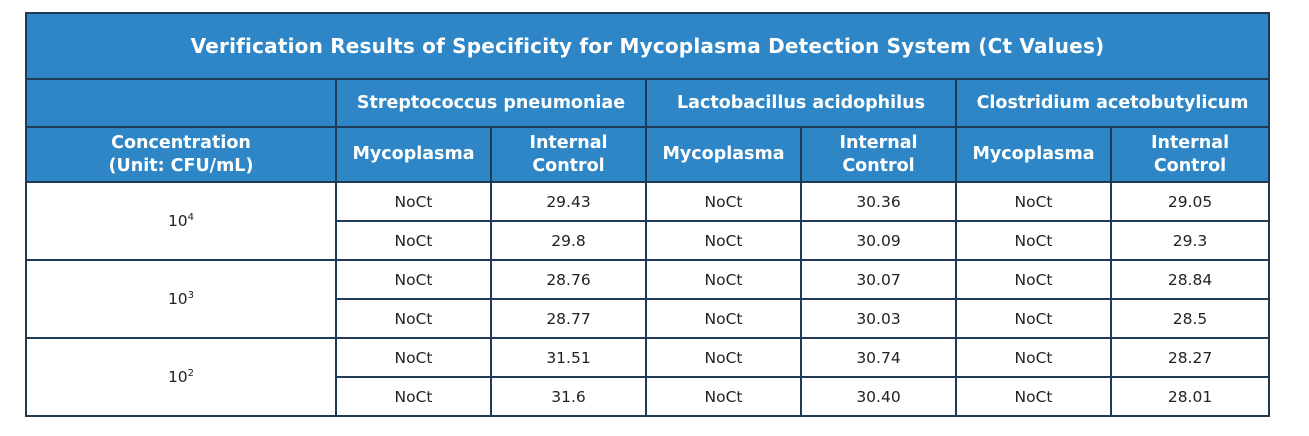 The height and width of the screenshot is (436, 1309). What do you see at coordinates (568, 201) in the screenshot?
I see `table-cell: 29.43` at bounding box center [568, 201].